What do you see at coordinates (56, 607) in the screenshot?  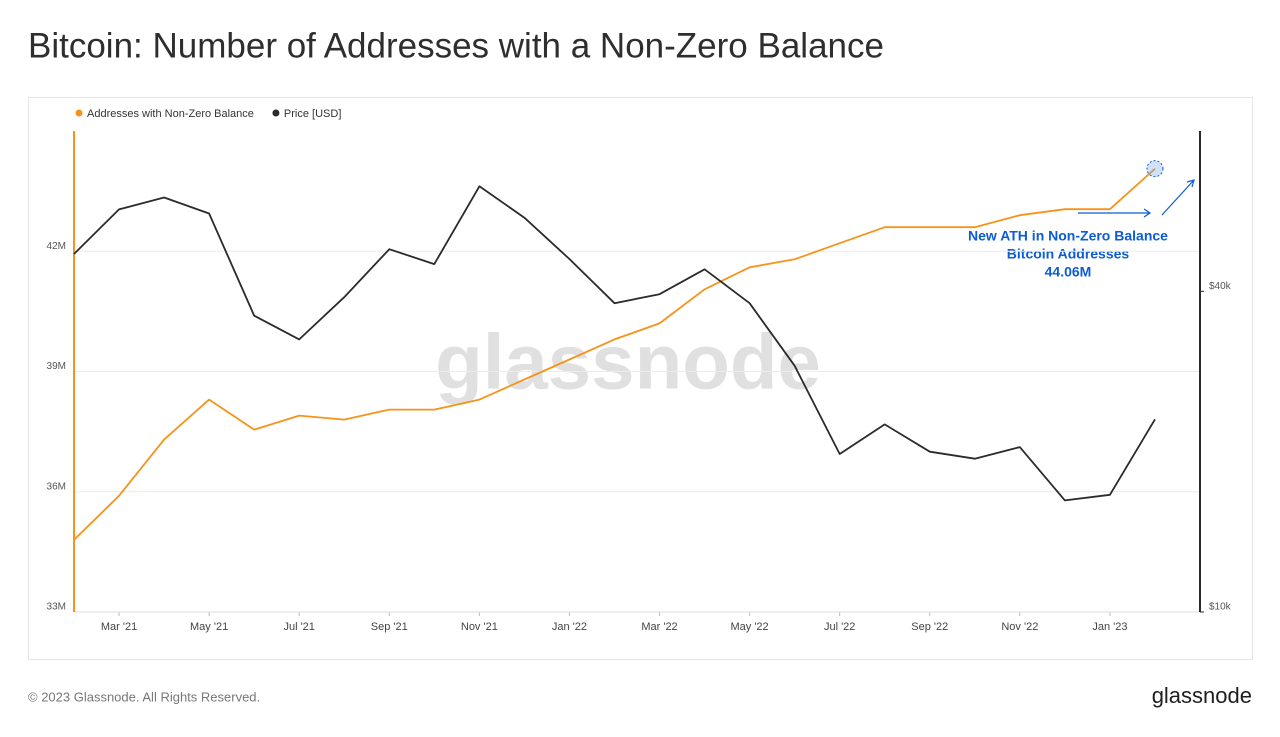 I see `y-tick-label: 33M` at bounding box center [56, 607].